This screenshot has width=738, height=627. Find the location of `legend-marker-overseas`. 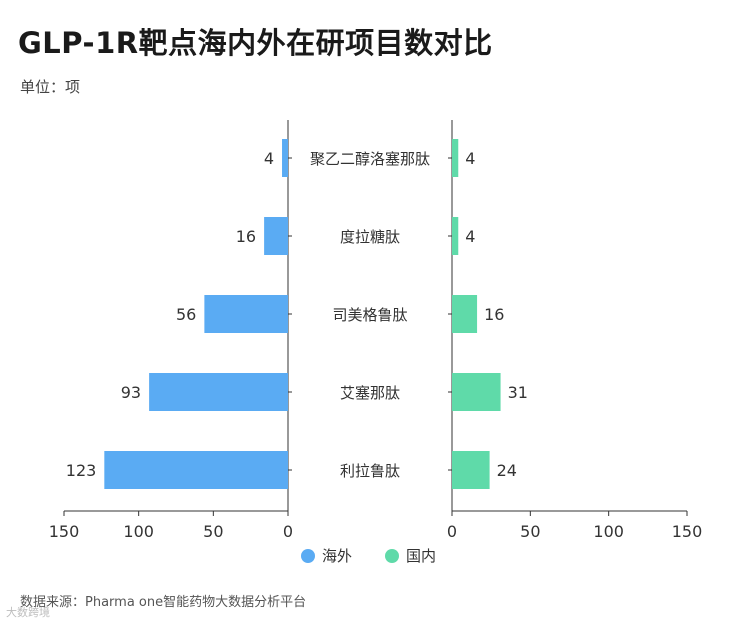

legend-marker-overseas is located at coordinates (308, 556).